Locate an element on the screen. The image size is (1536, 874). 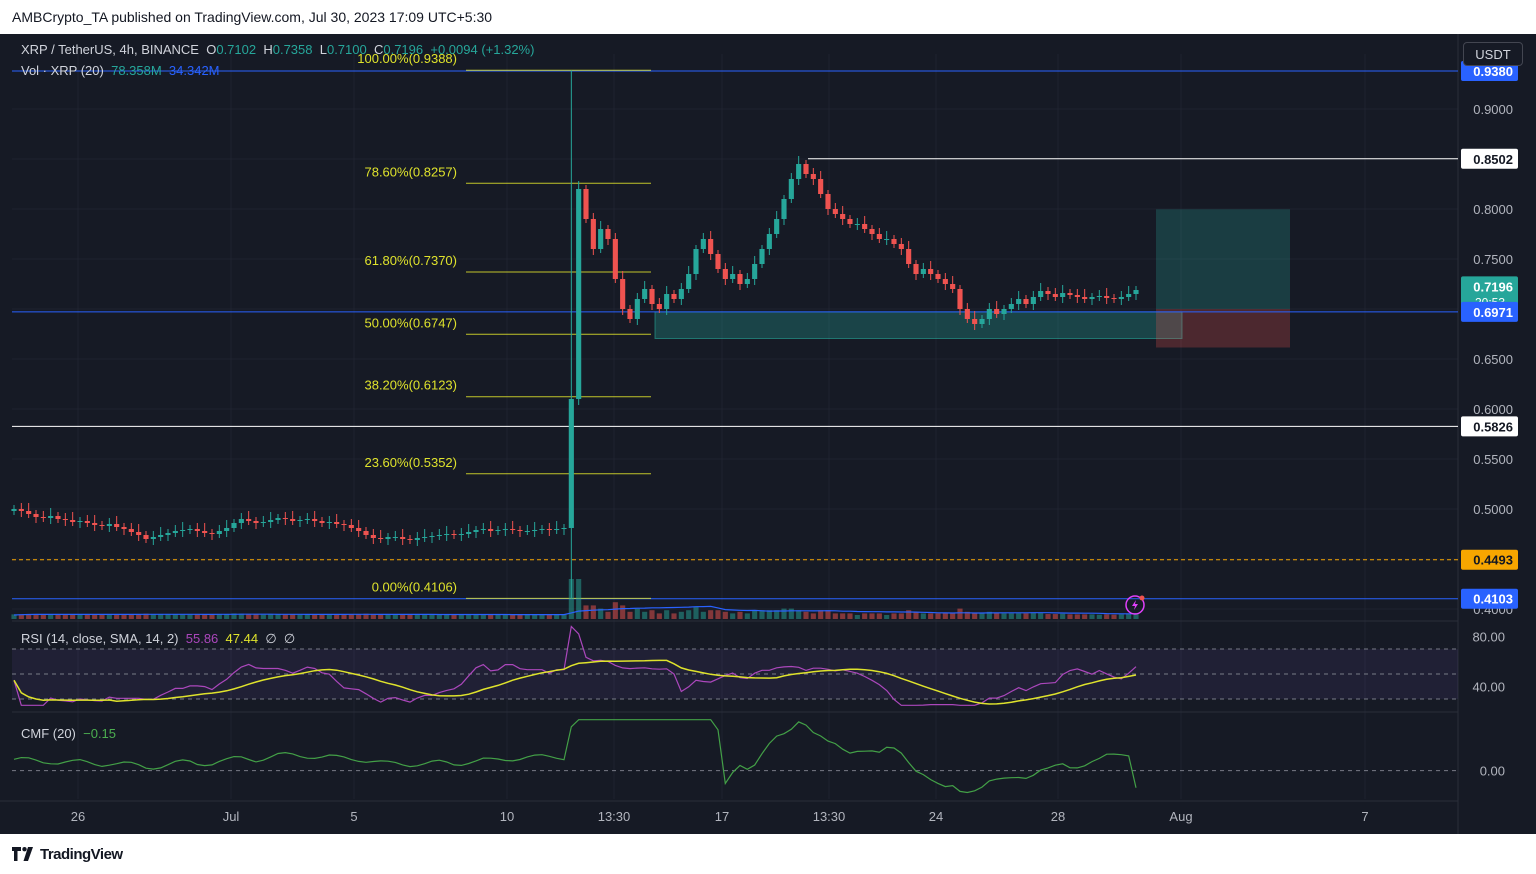
price-tick-label: 0.7500 is located at coordinates (1493, 259).